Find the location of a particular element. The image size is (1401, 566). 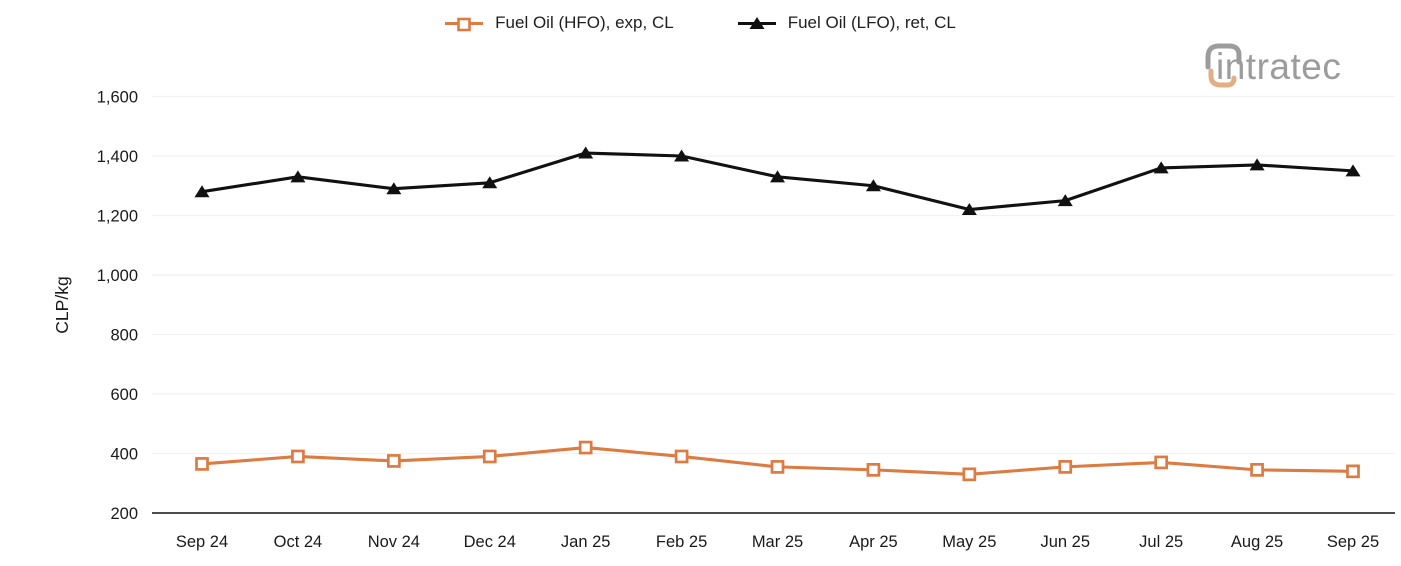

x-tick-label: Jul 25 is located at coordinates (1161, 542).